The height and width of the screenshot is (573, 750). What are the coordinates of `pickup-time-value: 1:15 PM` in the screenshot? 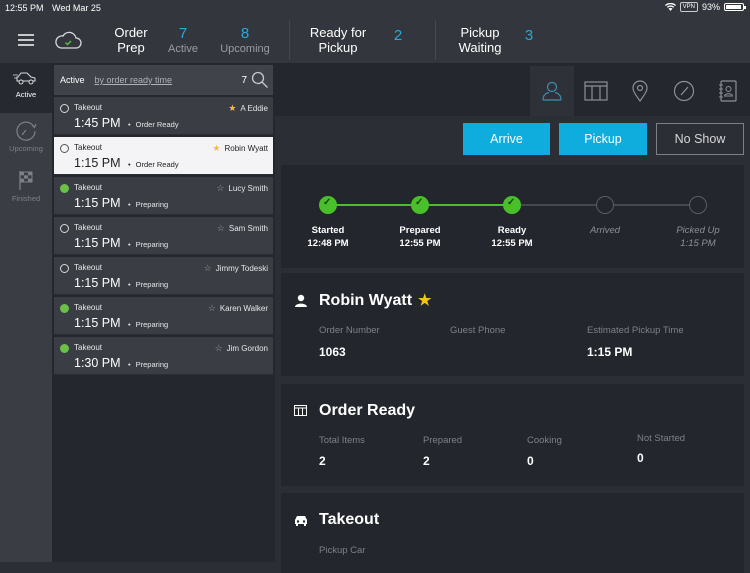 It's located at (610, 352).